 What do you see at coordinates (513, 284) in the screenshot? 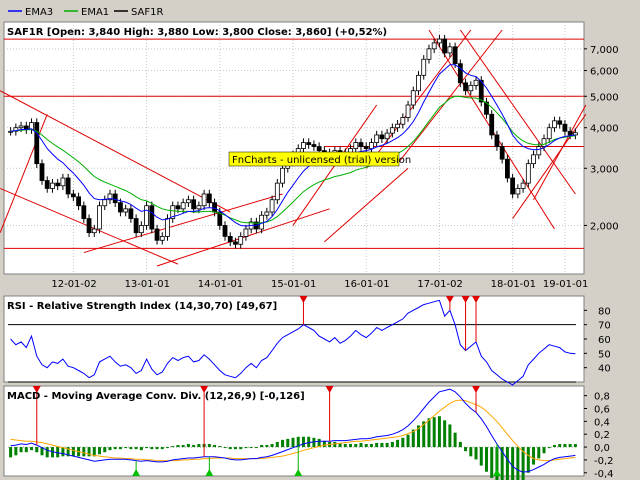
I see `x-tick-label: 18-01-01` at bounding box center [513, 284].